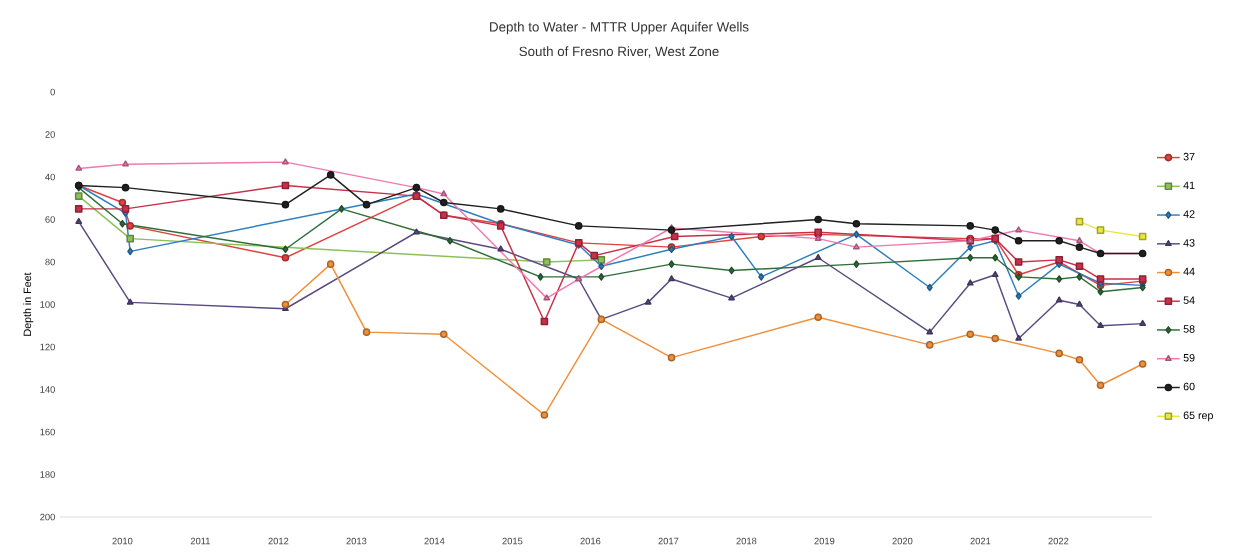 The image size is (1238, 557). Describe the element at coordinates (1189, 214) in the screenshot. I see `legend-label: 42` at that location.